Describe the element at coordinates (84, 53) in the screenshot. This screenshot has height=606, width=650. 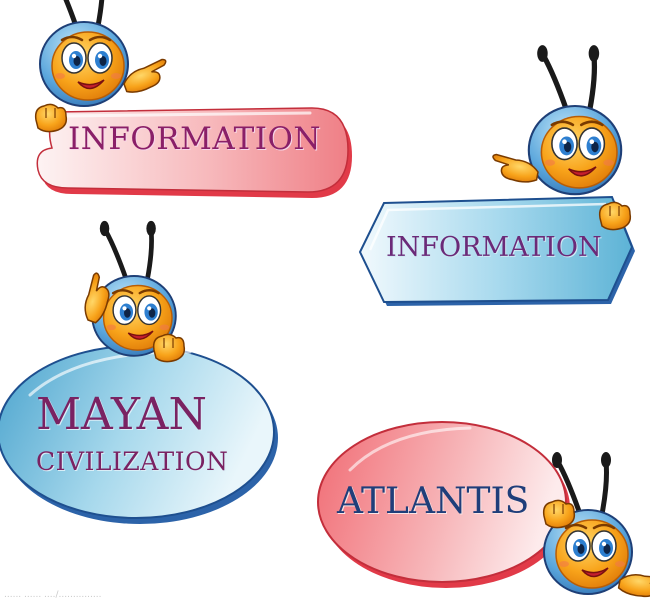
I see `bee-icon-top-left` at that location.